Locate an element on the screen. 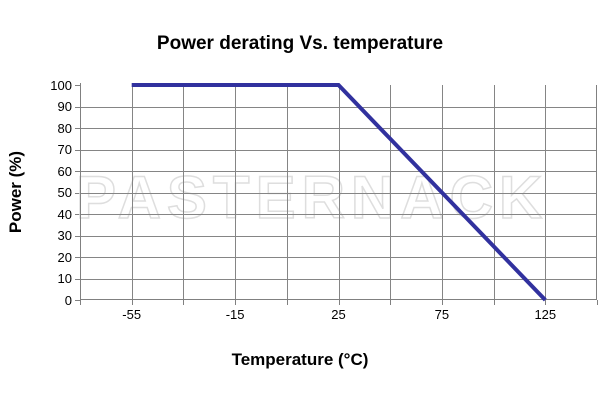  y-tick-label: 30 is located at coordinates (64, 235).